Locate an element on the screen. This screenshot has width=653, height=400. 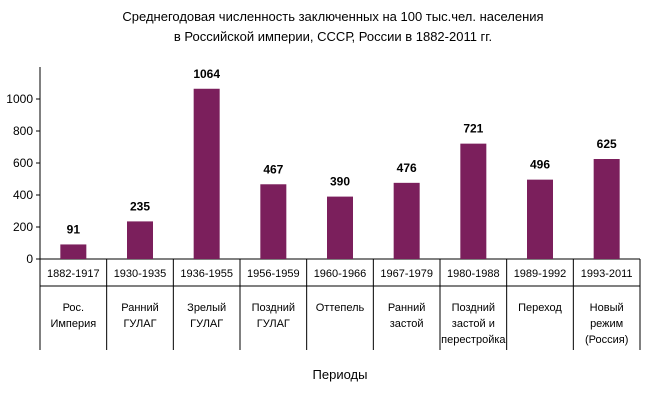
category-name-label: Зрелый is located at coordinates (206, 308).